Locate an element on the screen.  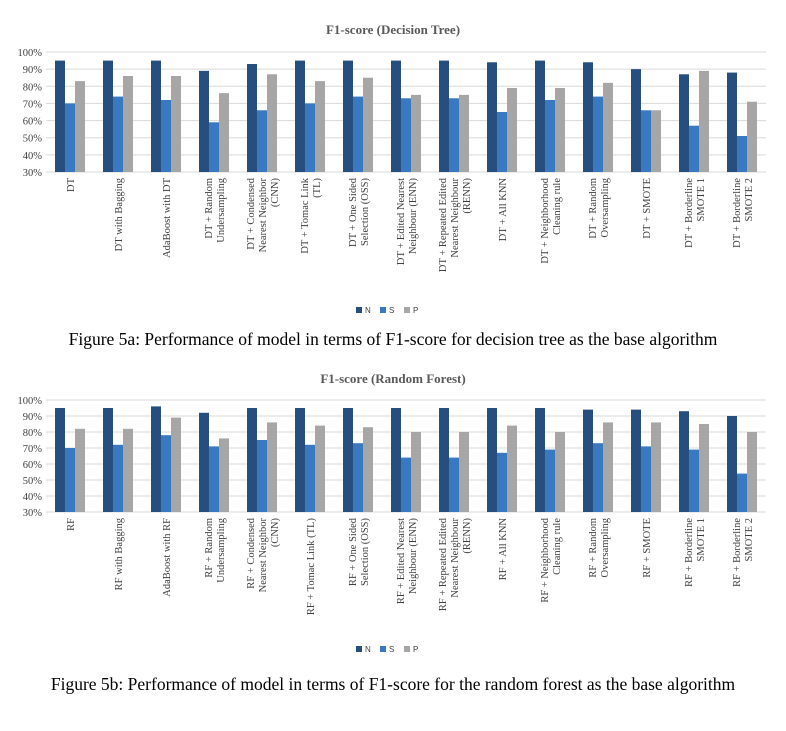
category-label: DT + Repeated Edited is located at coordinates (443, 224).